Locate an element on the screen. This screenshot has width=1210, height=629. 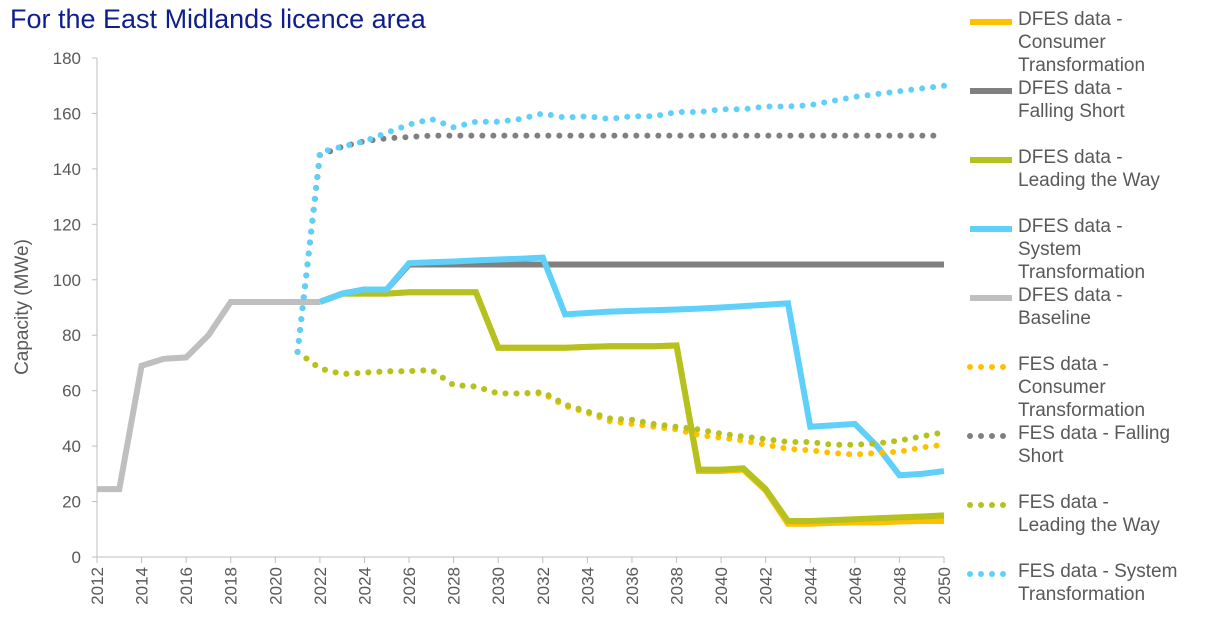
x-tick-label: 2050 is located at coordinates (944, 586).